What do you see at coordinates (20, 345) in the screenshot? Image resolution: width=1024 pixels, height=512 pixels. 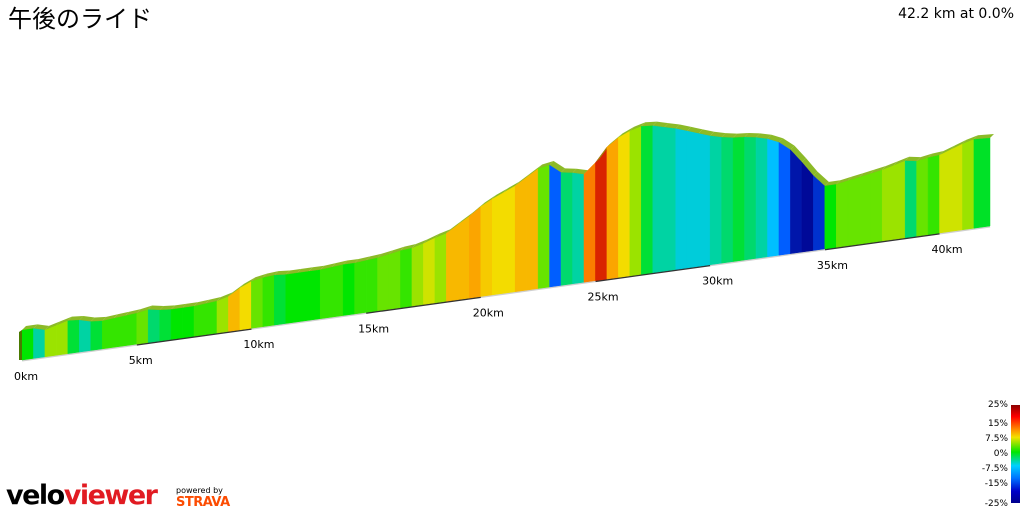 I see `profile-end-cap` at bounding box center [20, 345].